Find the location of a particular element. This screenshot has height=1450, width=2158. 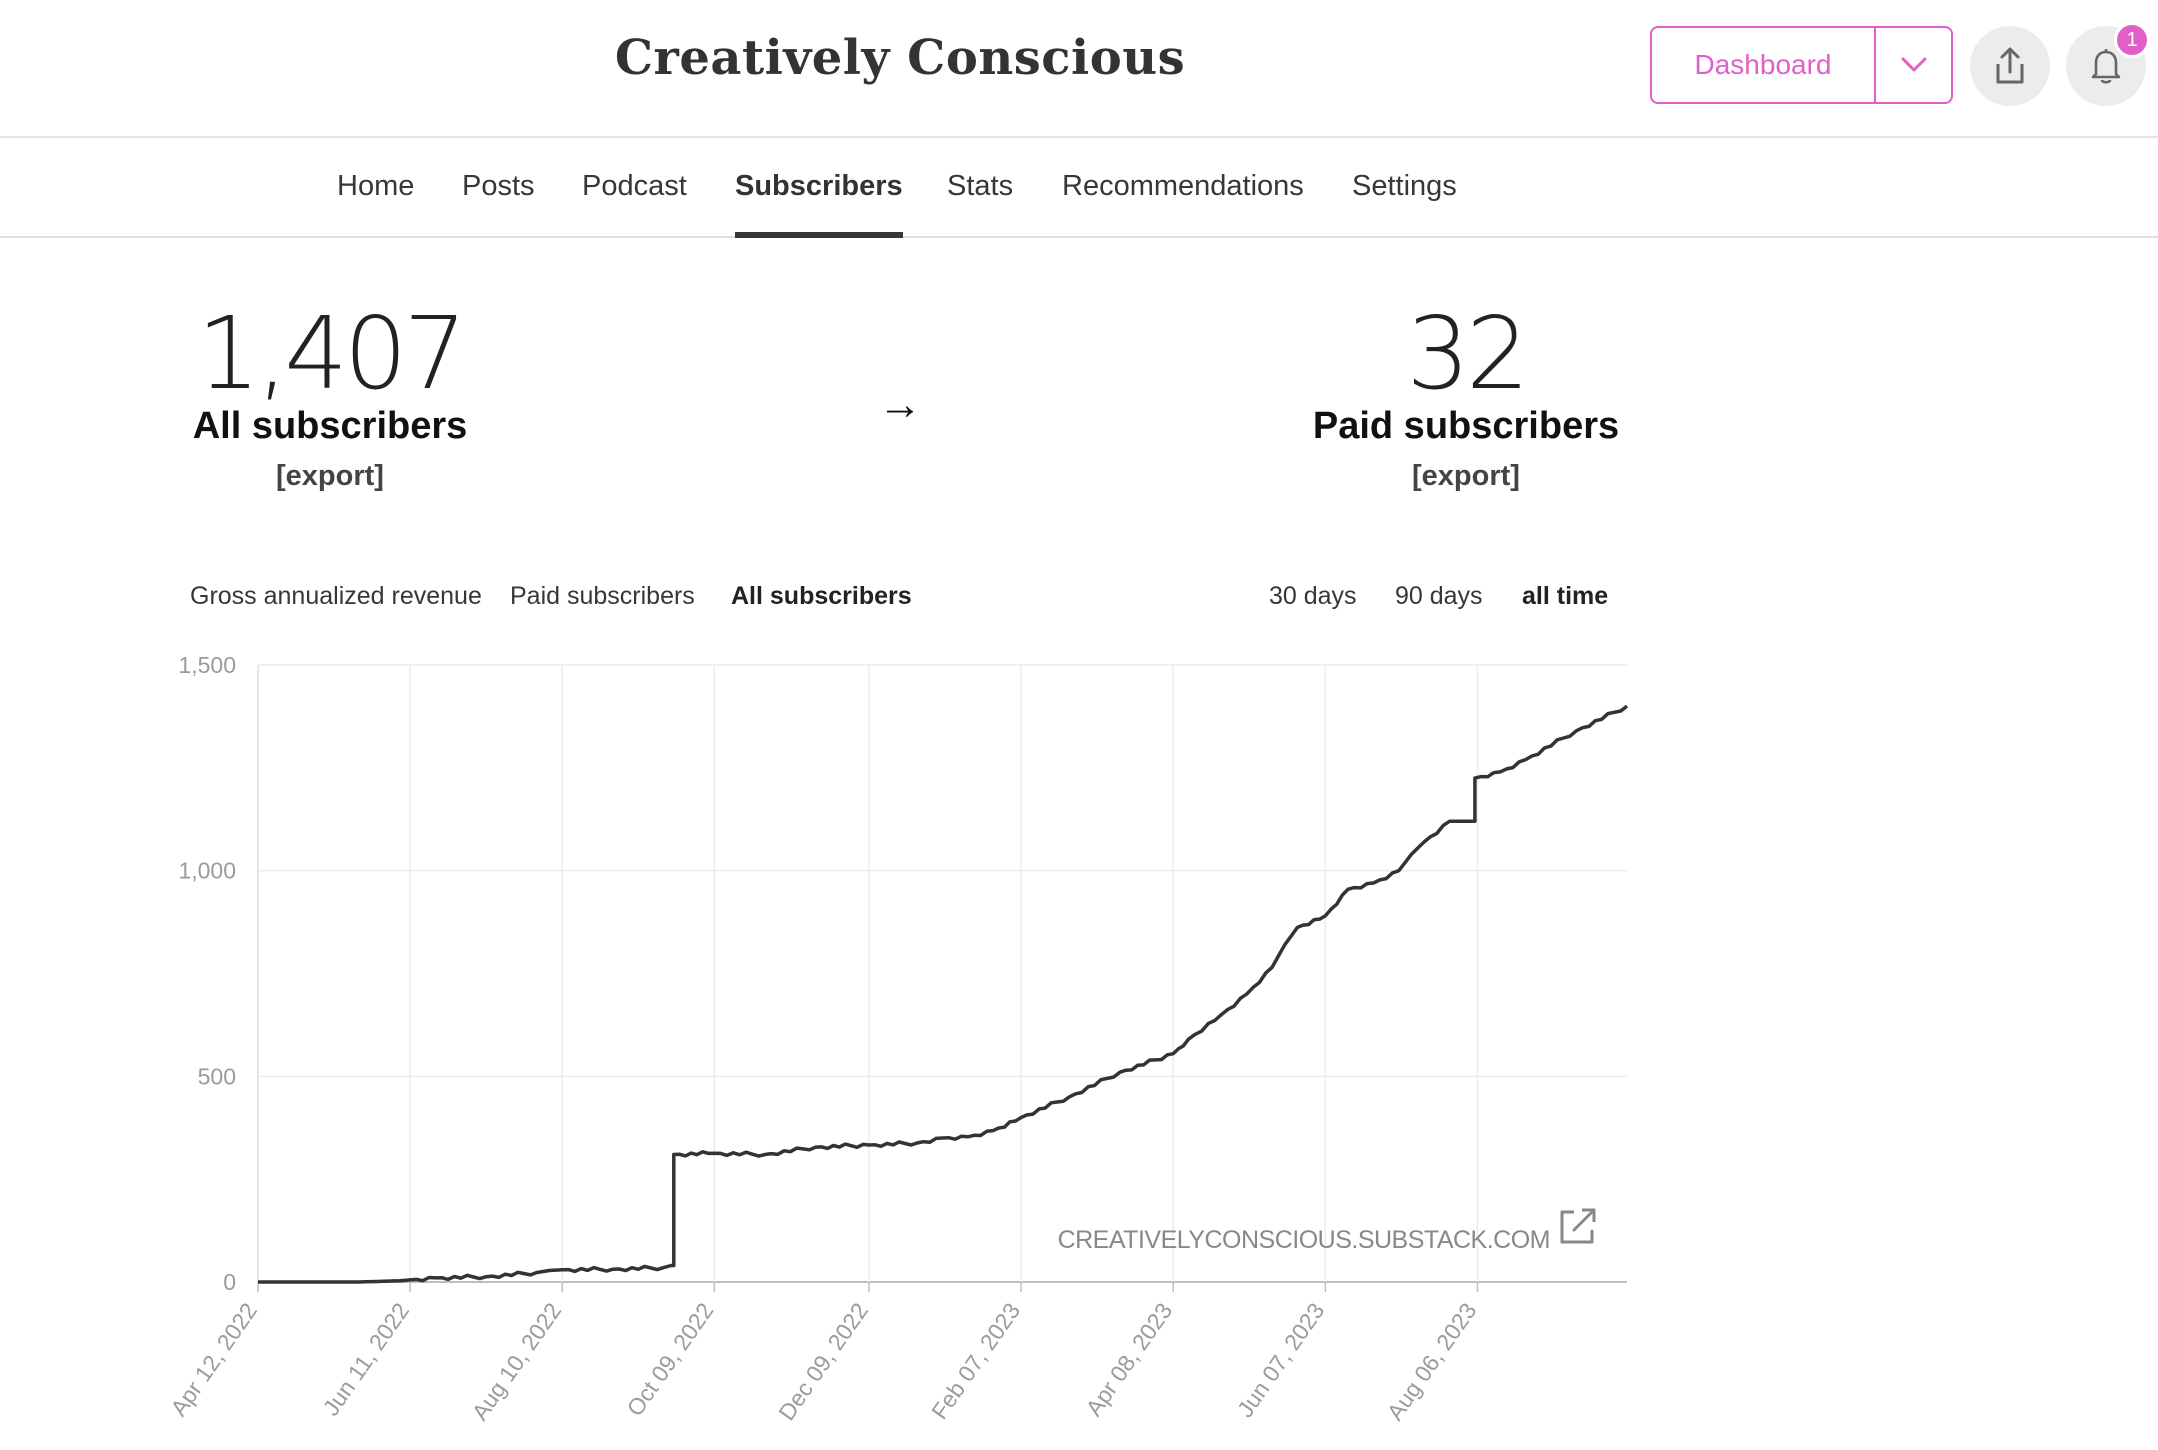

share-button is located at coordinates (2010, 66).